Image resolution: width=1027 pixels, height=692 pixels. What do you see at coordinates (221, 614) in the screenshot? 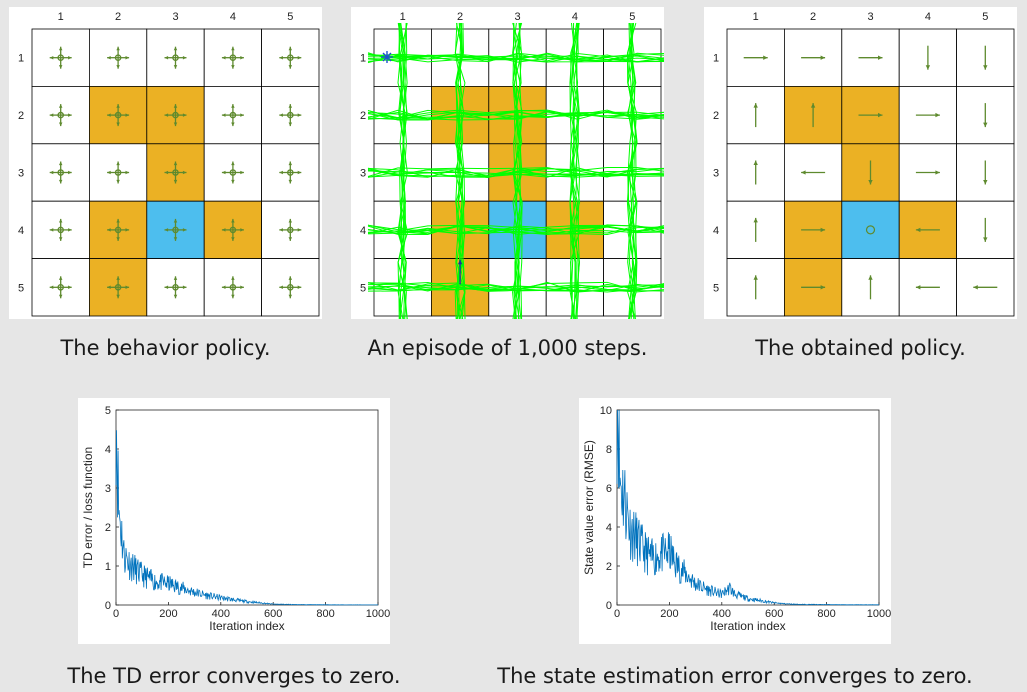
I see `x-tick-label: 400` at bounding box center [221, 614].